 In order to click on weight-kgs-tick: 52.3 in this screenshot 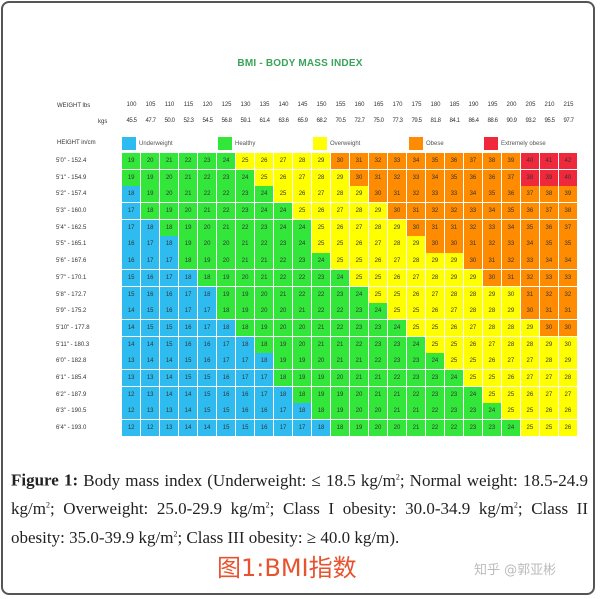, I will do `click(188, 121)`.